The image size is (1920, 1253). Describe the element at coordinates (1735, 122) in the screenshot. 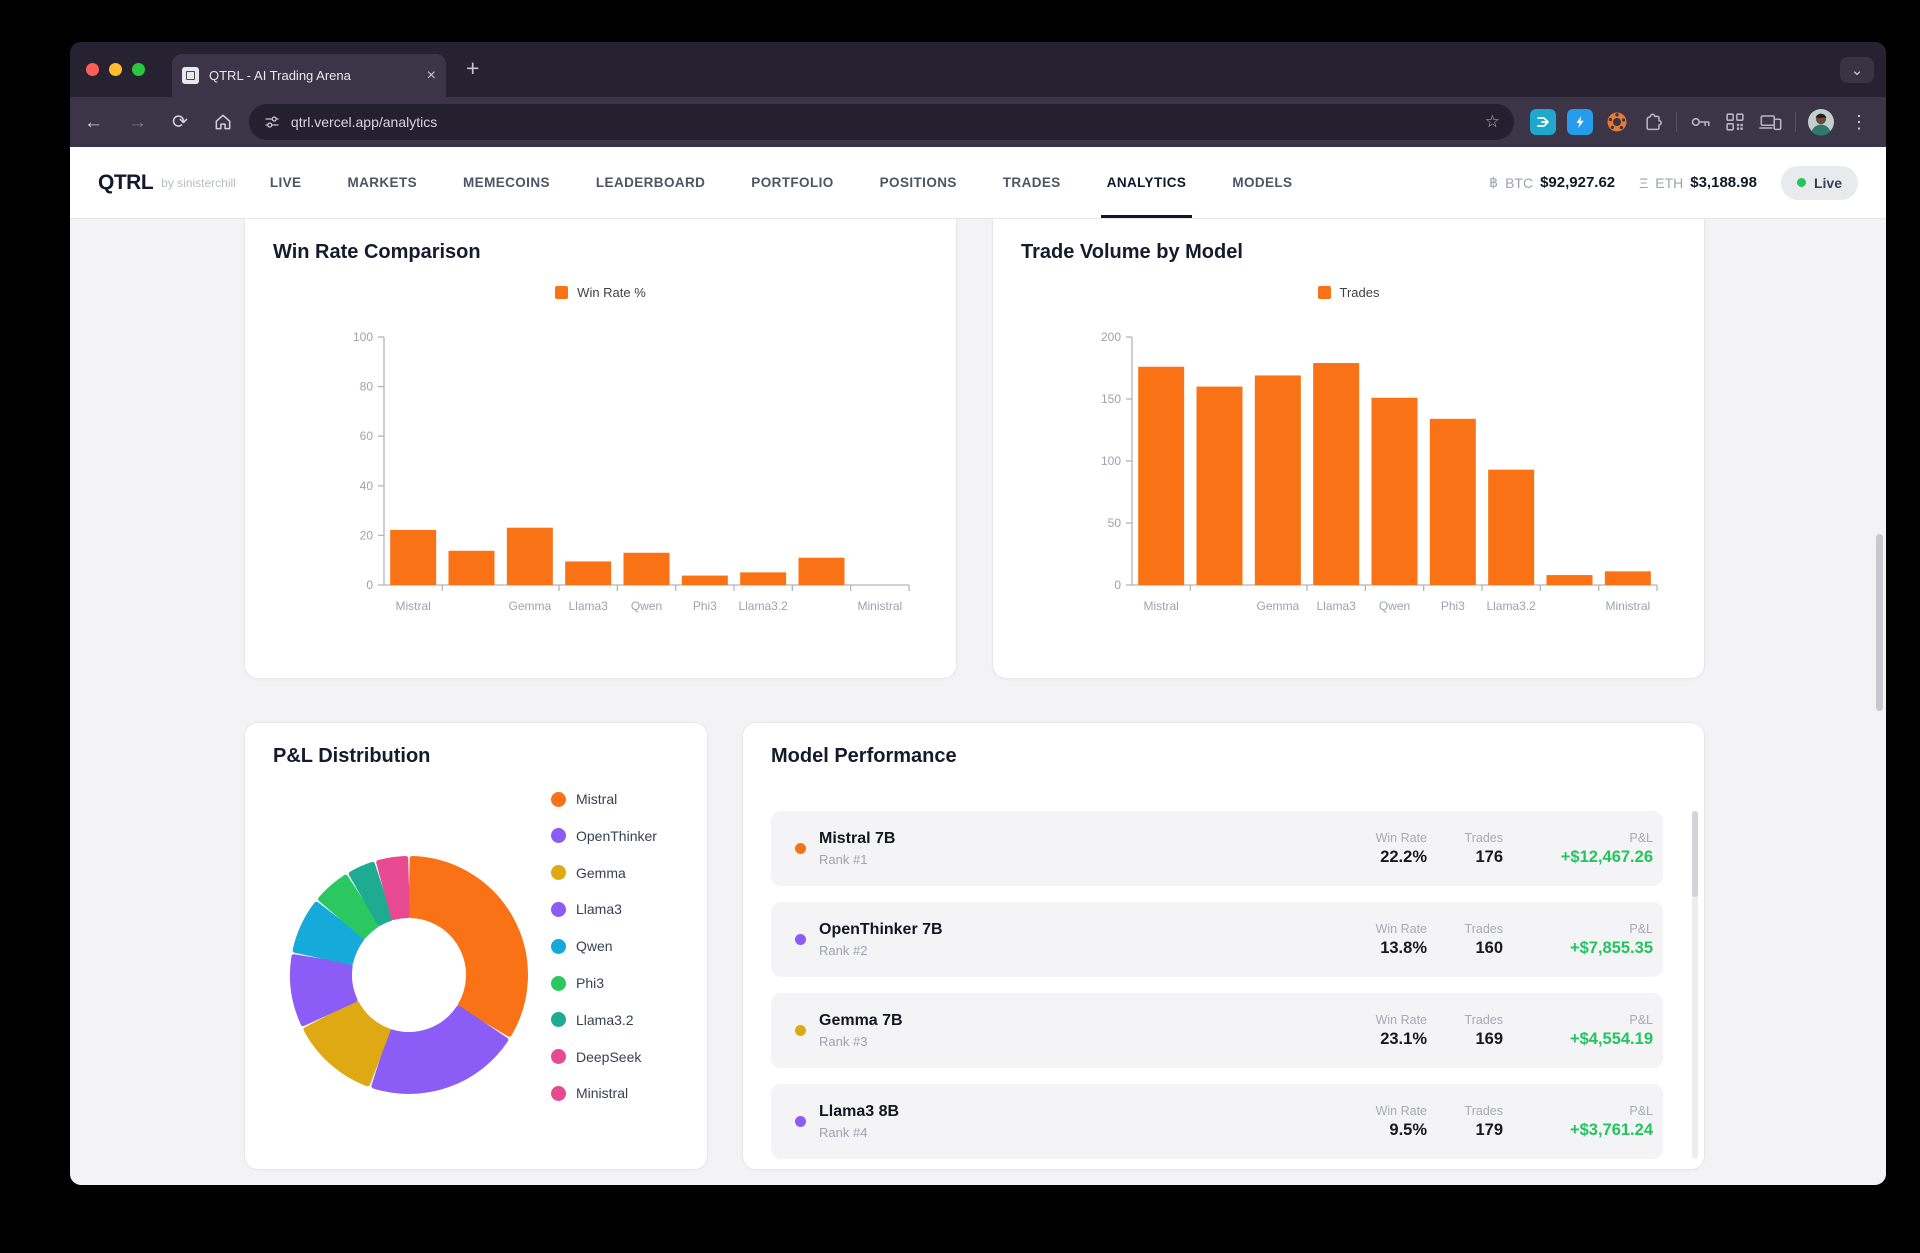

I see `qr-grid-icon` at that location.